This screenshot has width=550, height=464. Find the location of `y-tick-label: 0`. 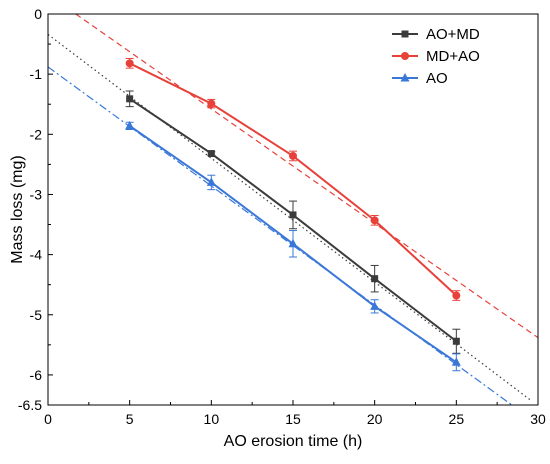

y-tick-label: 0 is located at coordinates (38, 14).